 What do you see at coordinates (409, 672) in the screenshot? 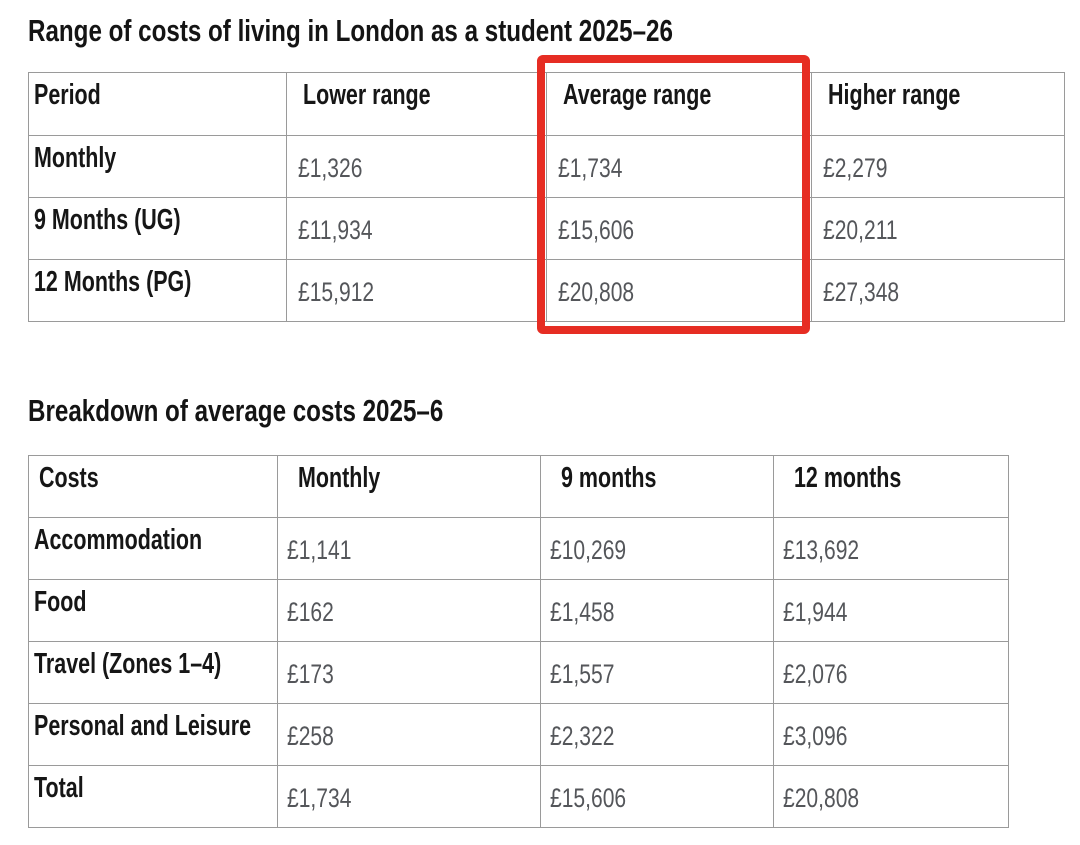
I see `cell-travel-monthly: £173` at bounding box center [409, 672].